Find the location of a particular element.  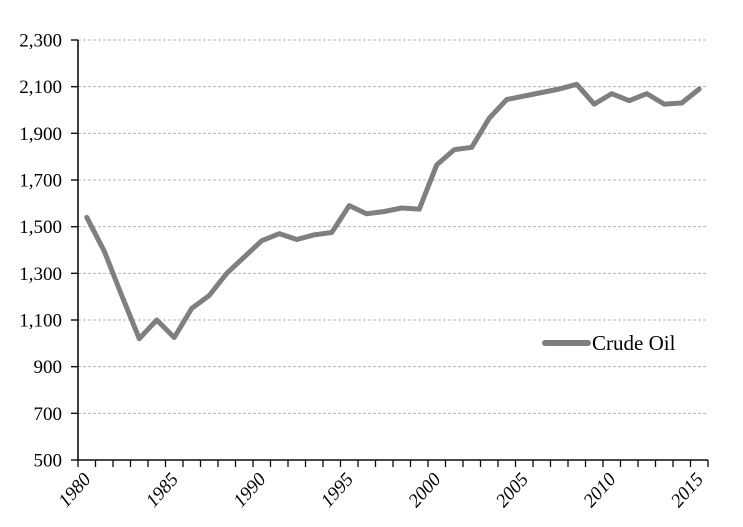

legend-label: Crude Oil is located at coordinates (634, 343).